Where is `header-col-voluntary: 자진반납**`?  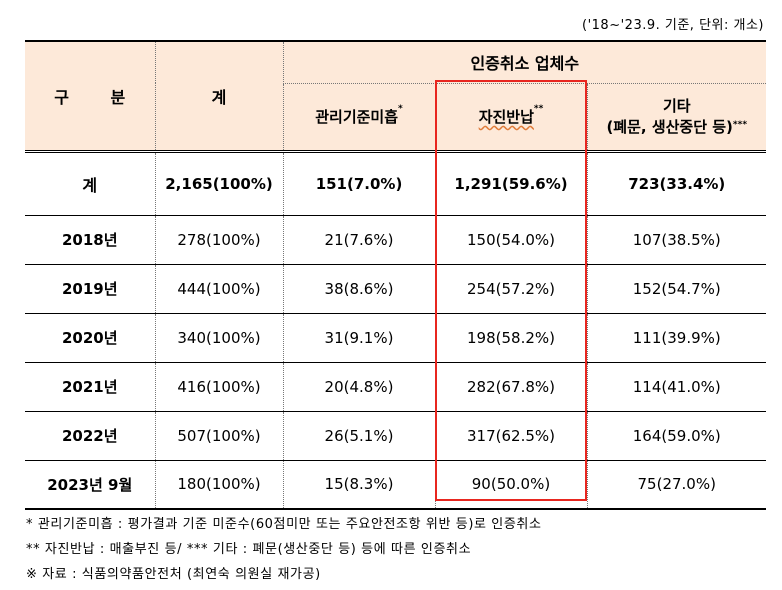
header-col-voluntary: 자진반납** is located at coordinates (510, 118).